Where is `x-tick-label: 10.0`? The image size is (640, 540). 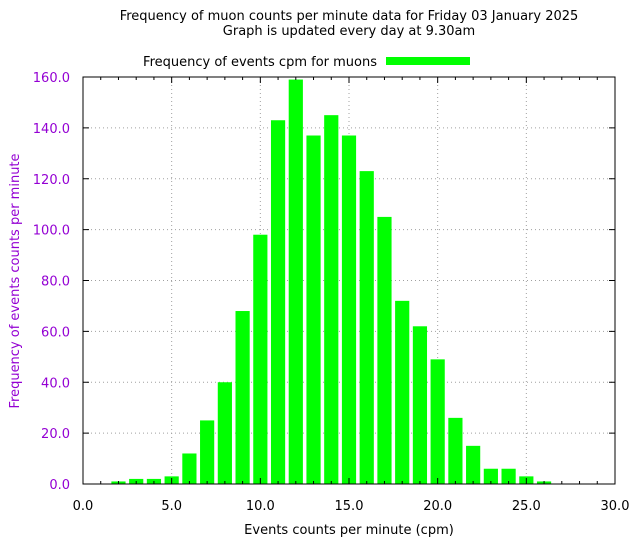 x-tick-label: 10.0 is located at coordinates (260, 506).